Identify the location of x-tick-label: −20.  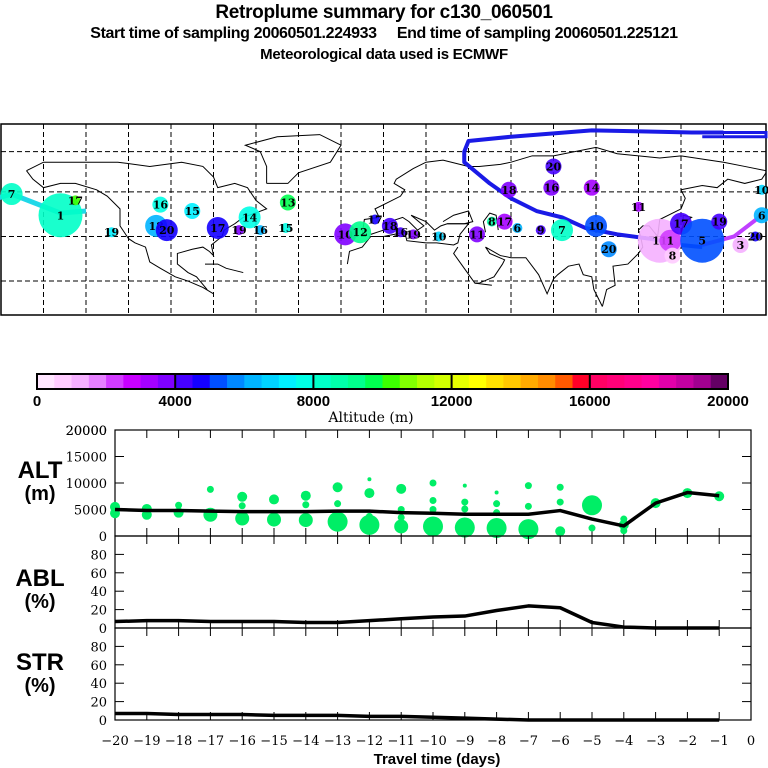
(114, 741).